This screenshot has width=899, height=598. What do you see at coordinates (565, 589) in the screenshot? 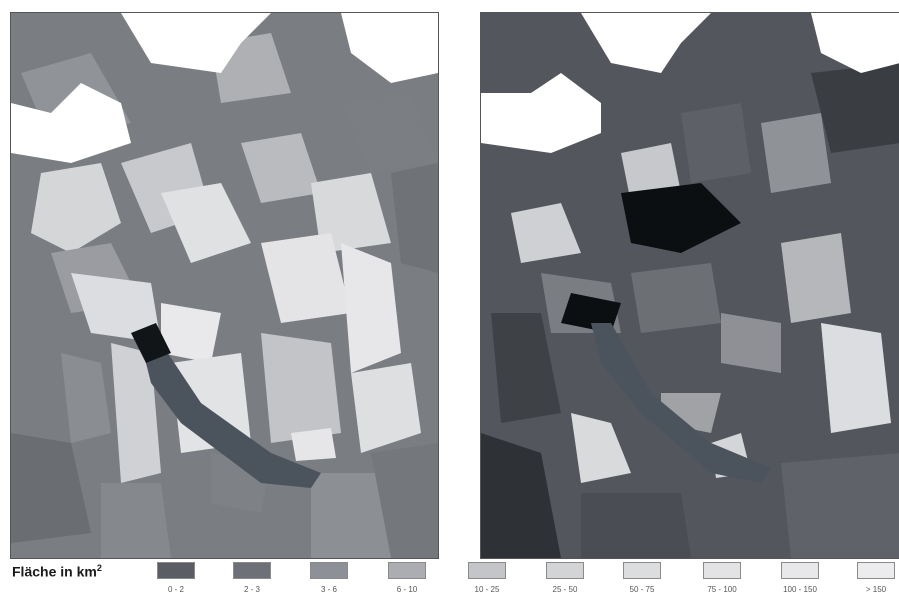
I see `legend-label: 25 - 50` at bounding box center [565, 589].